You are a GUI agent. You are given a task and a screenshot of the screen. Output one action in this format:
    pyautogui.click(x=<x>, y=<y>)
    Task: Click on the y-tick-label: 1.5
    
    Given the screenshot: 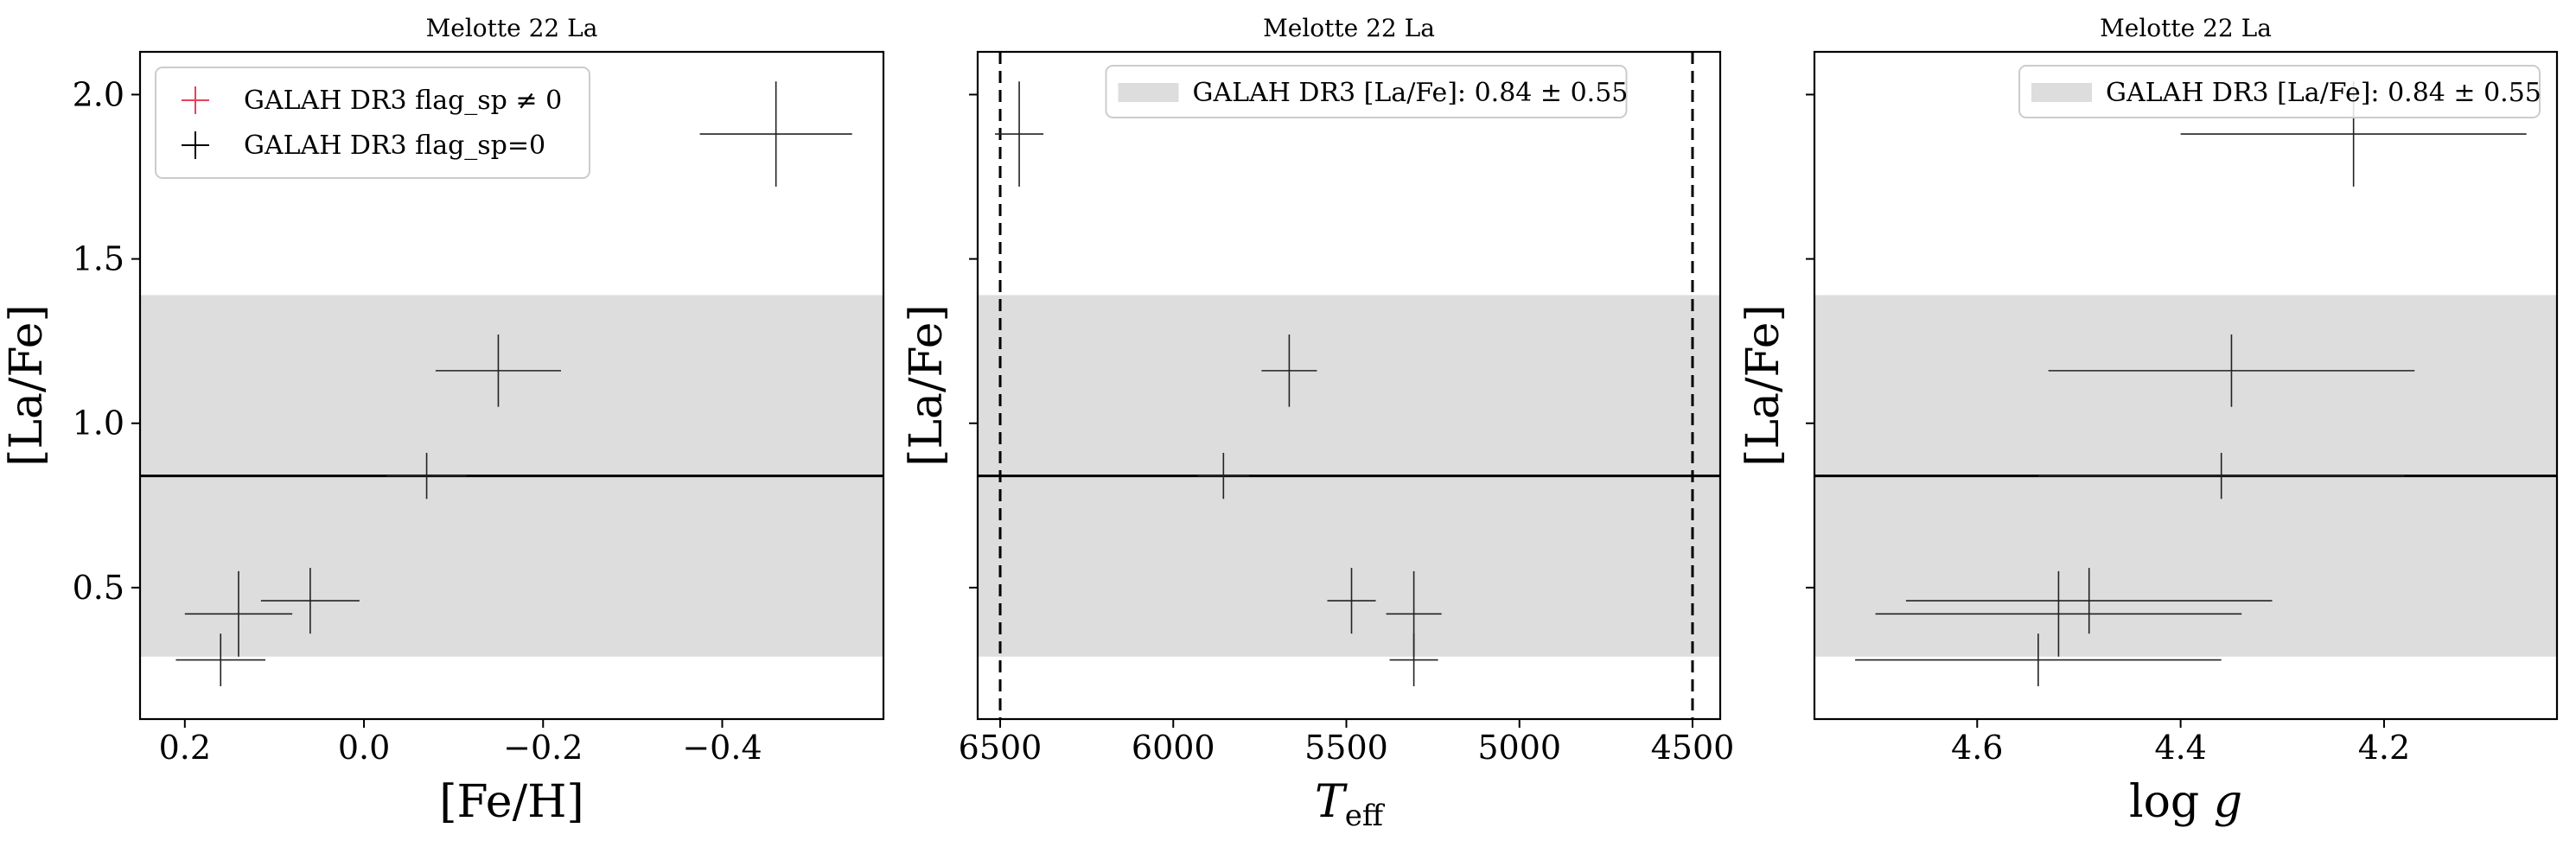 What is the action you would take?
    pyautogui.click(x=98, y=259)
    